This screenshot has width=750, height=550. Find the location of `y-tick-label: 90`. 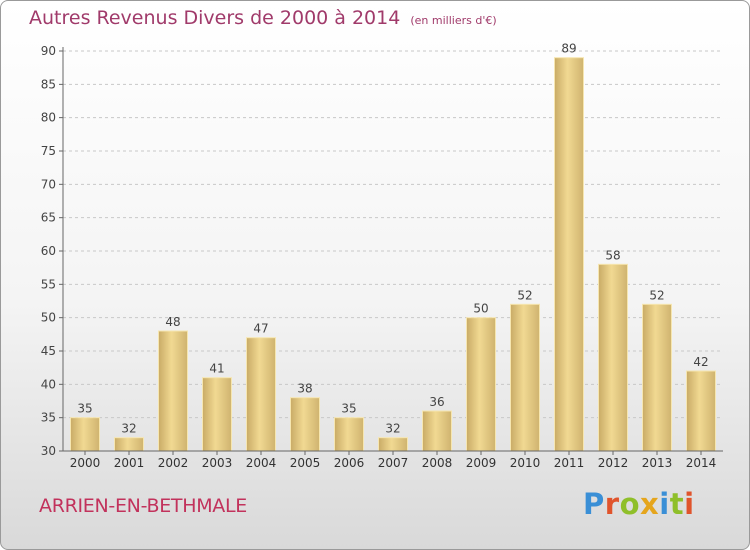

y-tick-label: 90 is located at coordinates (48, 51).